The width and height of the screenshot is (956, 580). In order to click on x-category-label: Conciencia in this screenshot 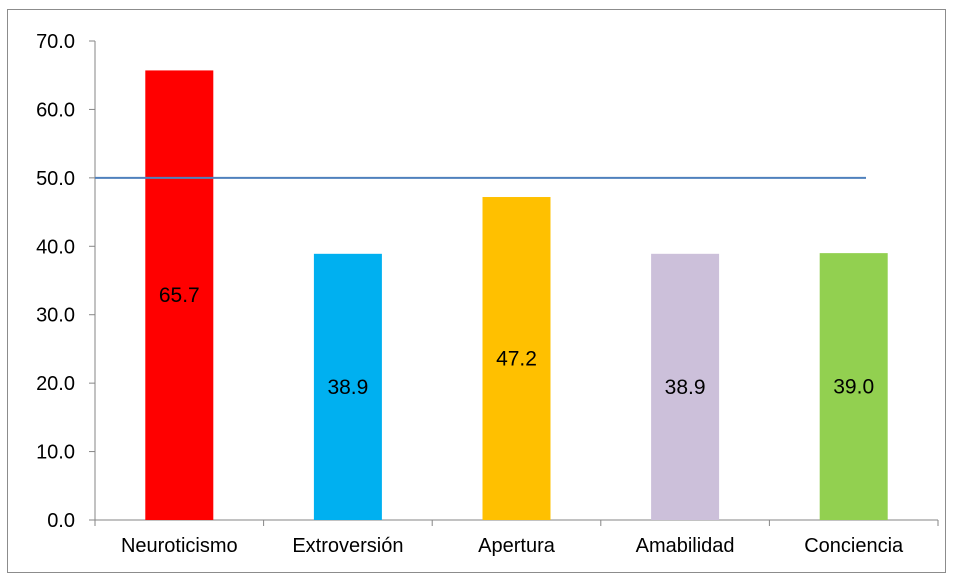, I will do `click(854, 546)`.